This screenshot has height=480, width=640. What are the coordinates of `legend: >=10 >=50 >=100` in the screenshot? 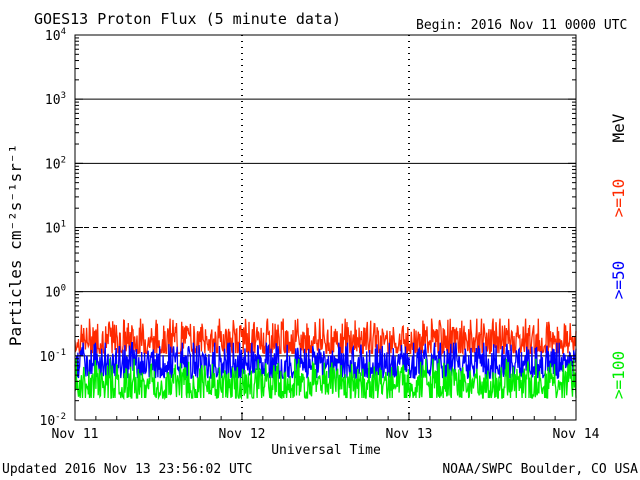 It's located at (618, 289).